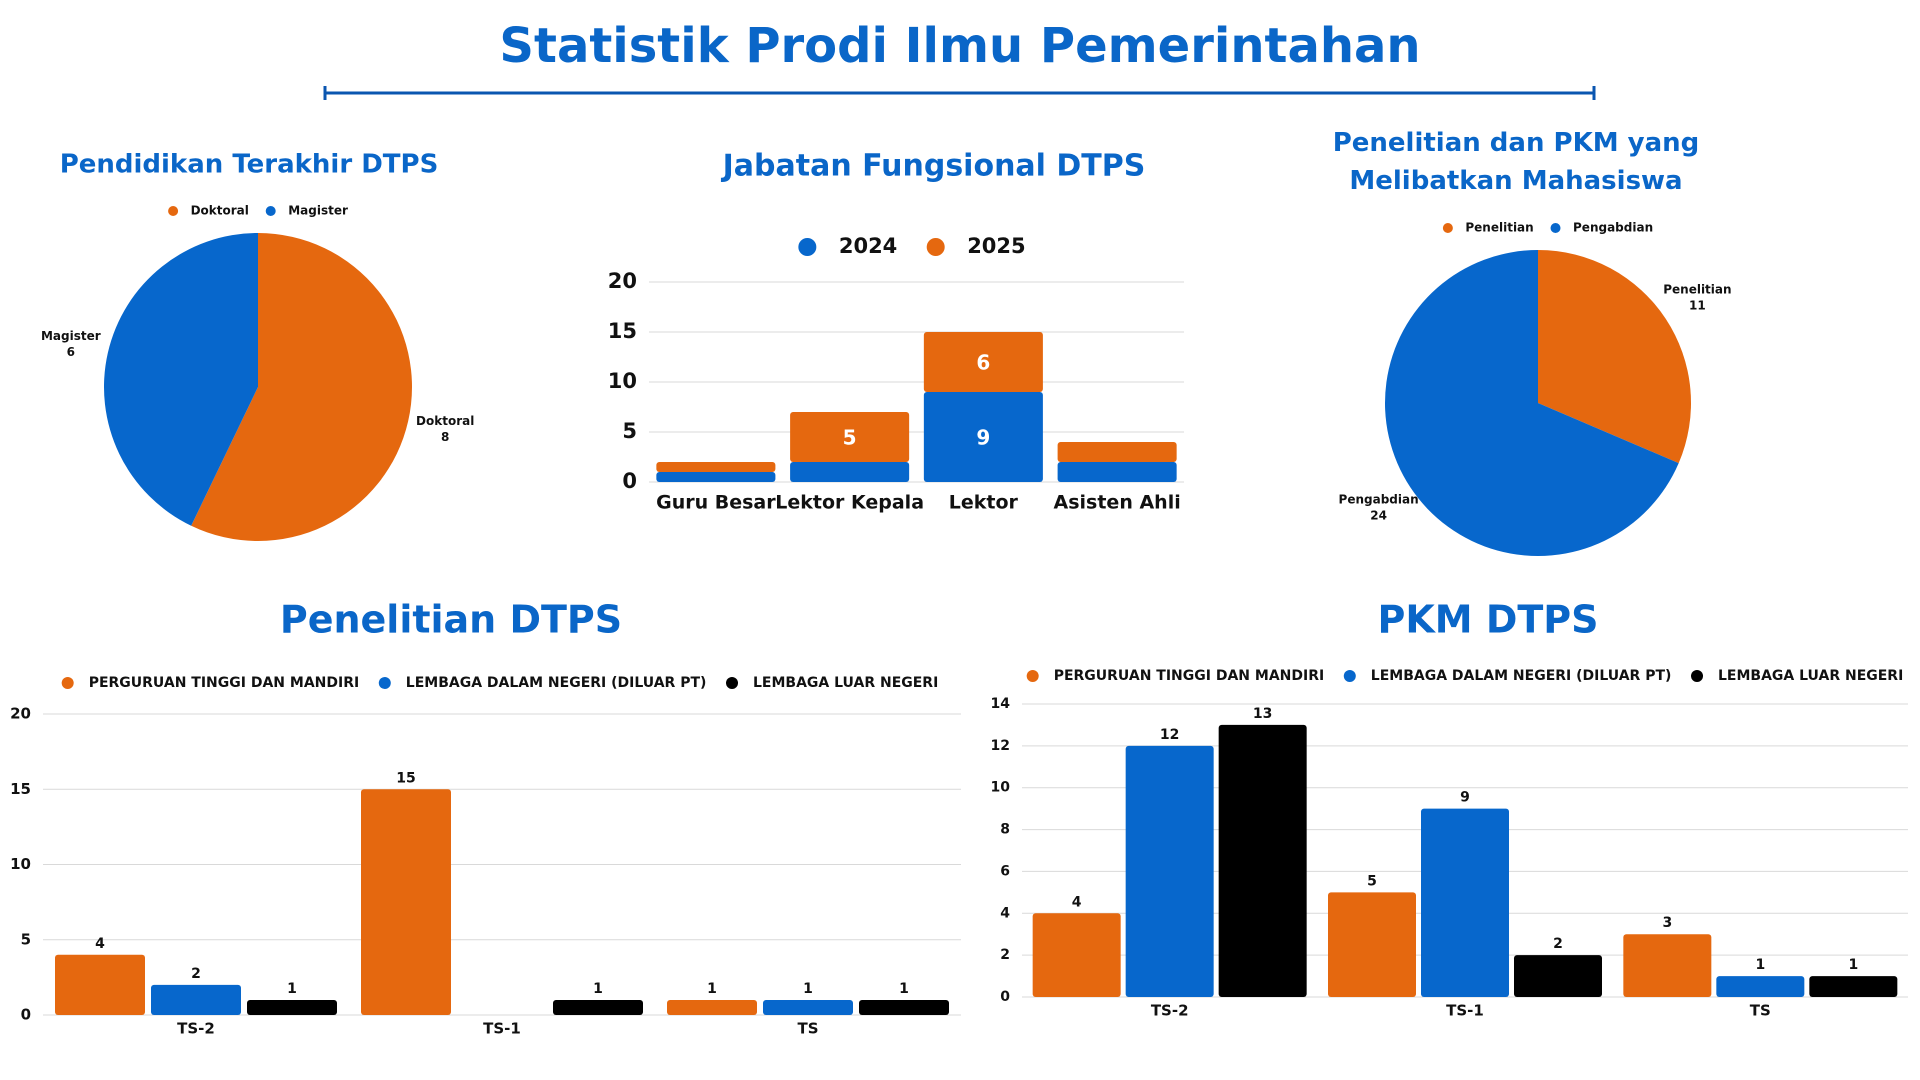 Image resolution: width=1920 pixels, height=1080 pixels. Describe the element at coordinates (1487, 620) in the screenshot. I see `chart-title: PKM DTPS` at that location.